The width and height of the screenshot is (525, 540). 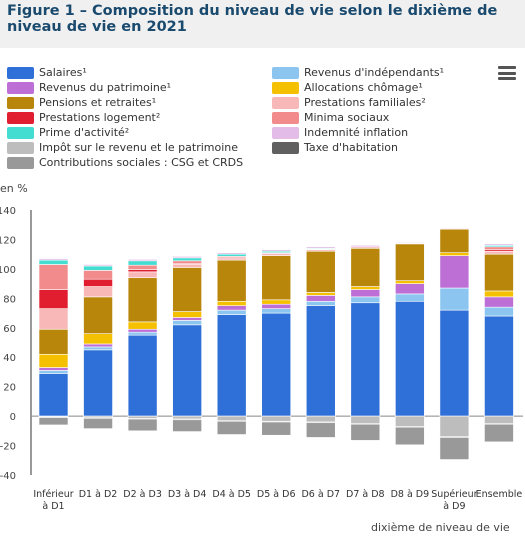 What do you see at coordinates (440, 527) in the screenshot?
I see `x-axis-title: dixième de niveau de vie` at bounding box center [440, 527].